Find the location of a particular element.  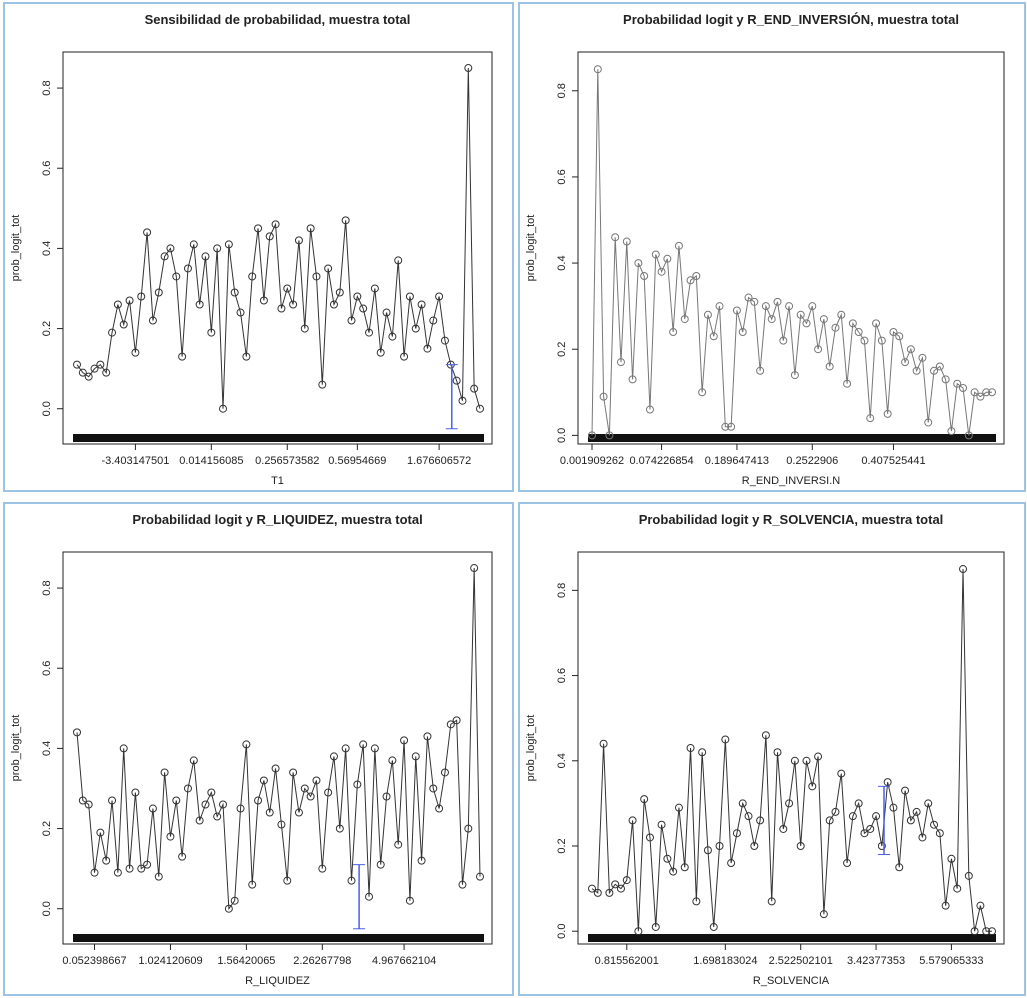

x-tick-label: -3.403147501 is located at coordinates (135, 461).